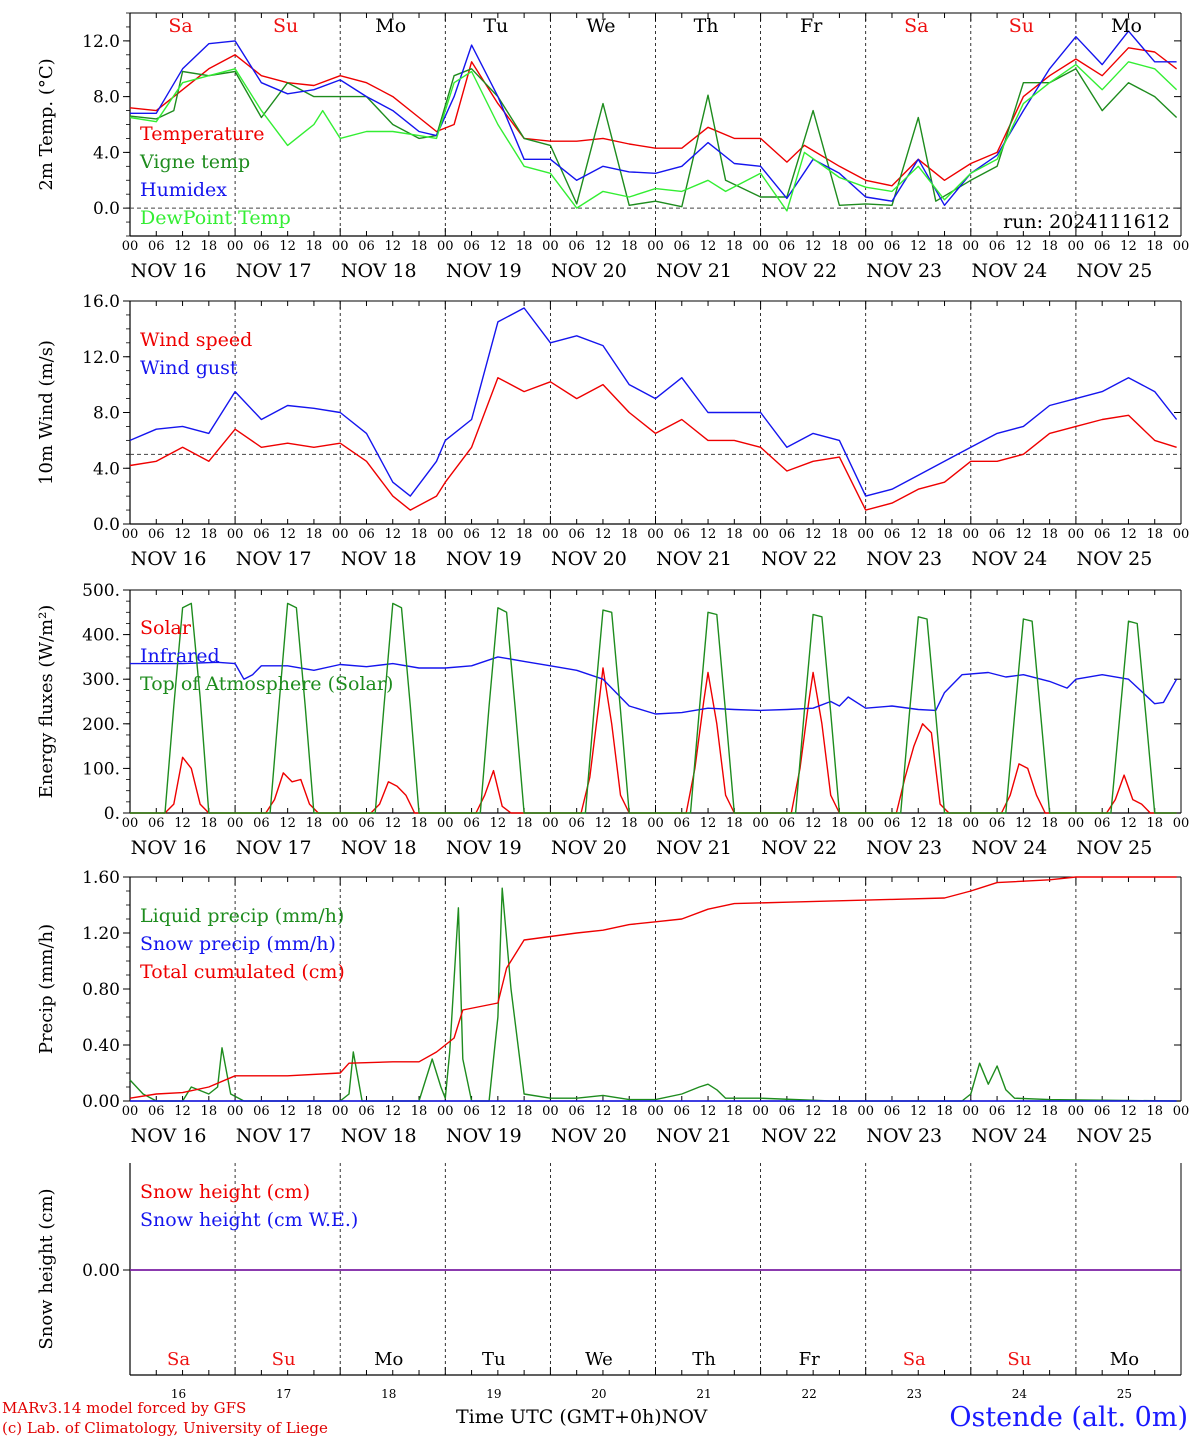 This screenshot has height=1440, width=1194. Describe the element at coordinates (904, 271) in the screenshot. I see `date-label: NOV 23` at that location.